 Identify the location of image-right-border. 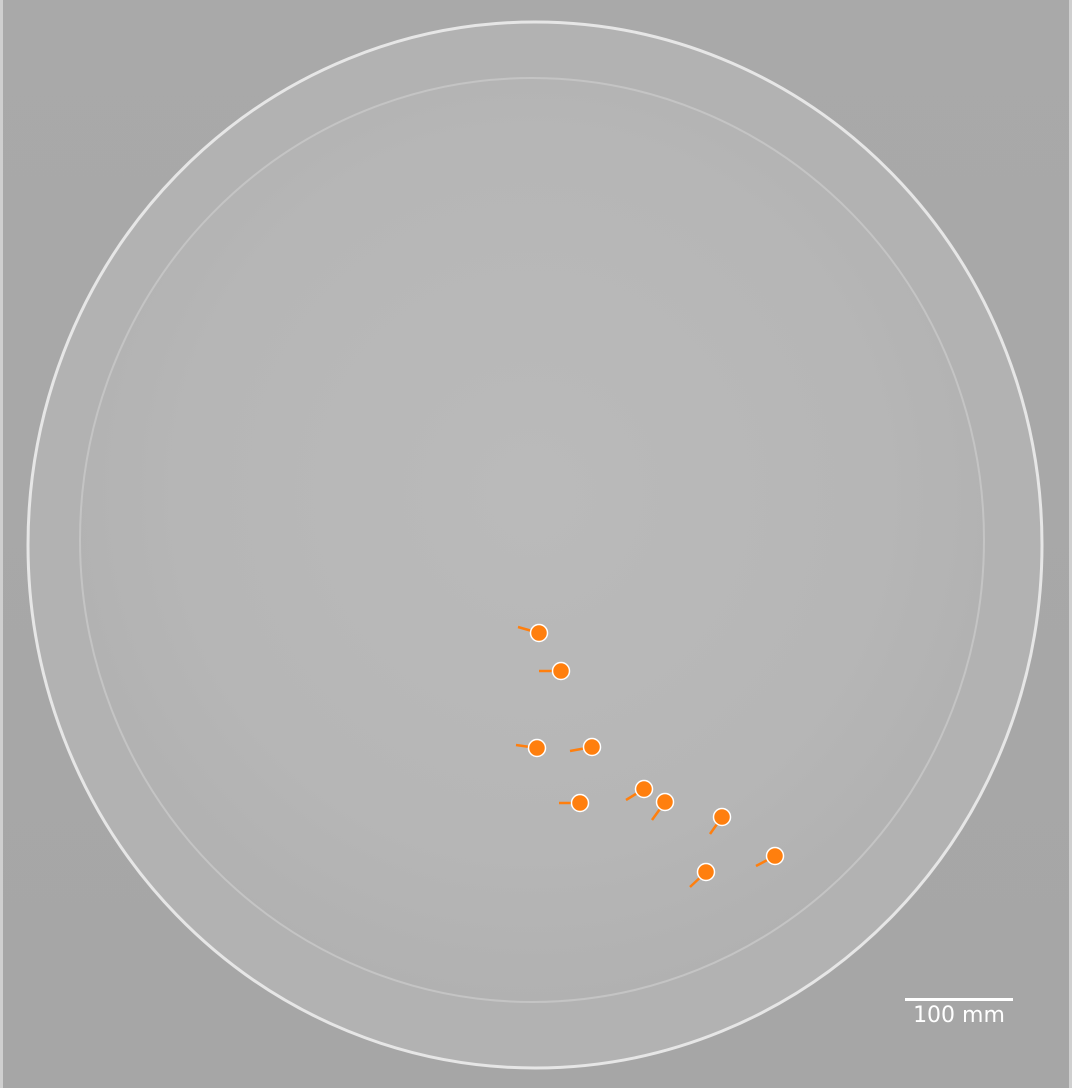
(1070, 544).